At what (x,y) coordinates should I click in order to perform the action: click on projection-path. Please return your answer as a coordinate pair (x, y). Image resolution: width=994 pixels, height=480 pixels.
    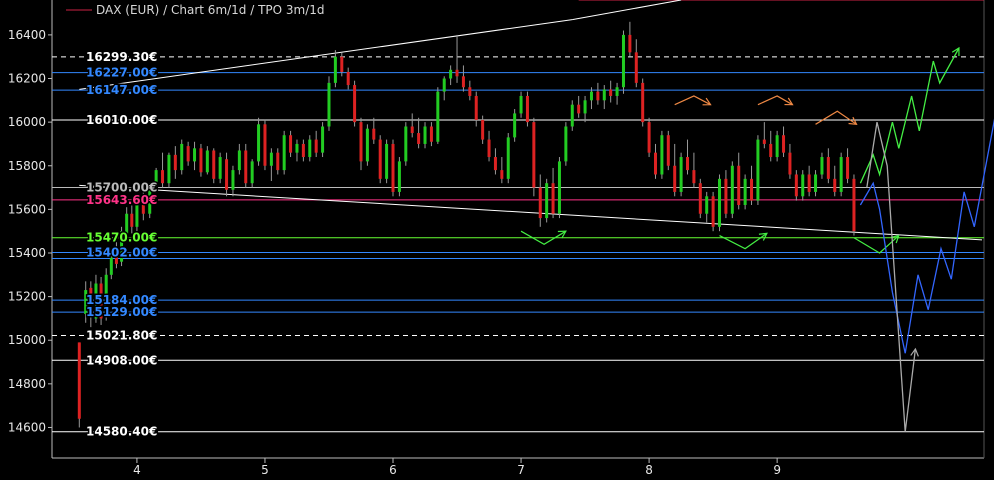
    Looking at the image, I should click on (909, 115).